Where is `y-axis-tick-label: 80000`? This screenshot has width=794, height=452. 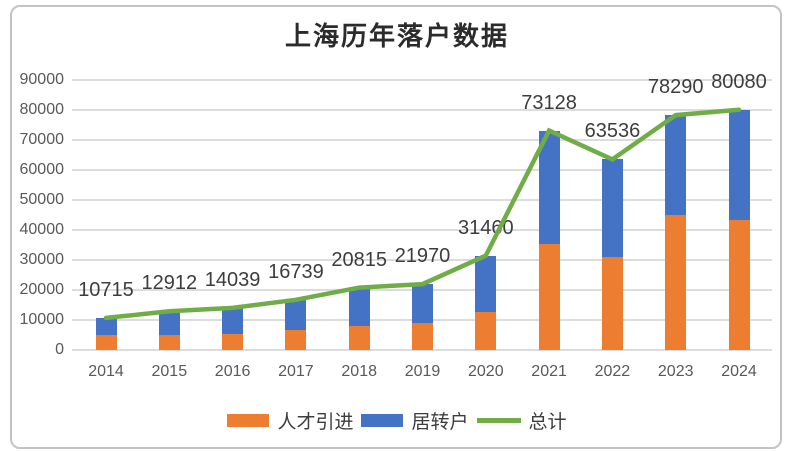 y-axis-tick-label: 80000 is located at coordinates (42, 109).